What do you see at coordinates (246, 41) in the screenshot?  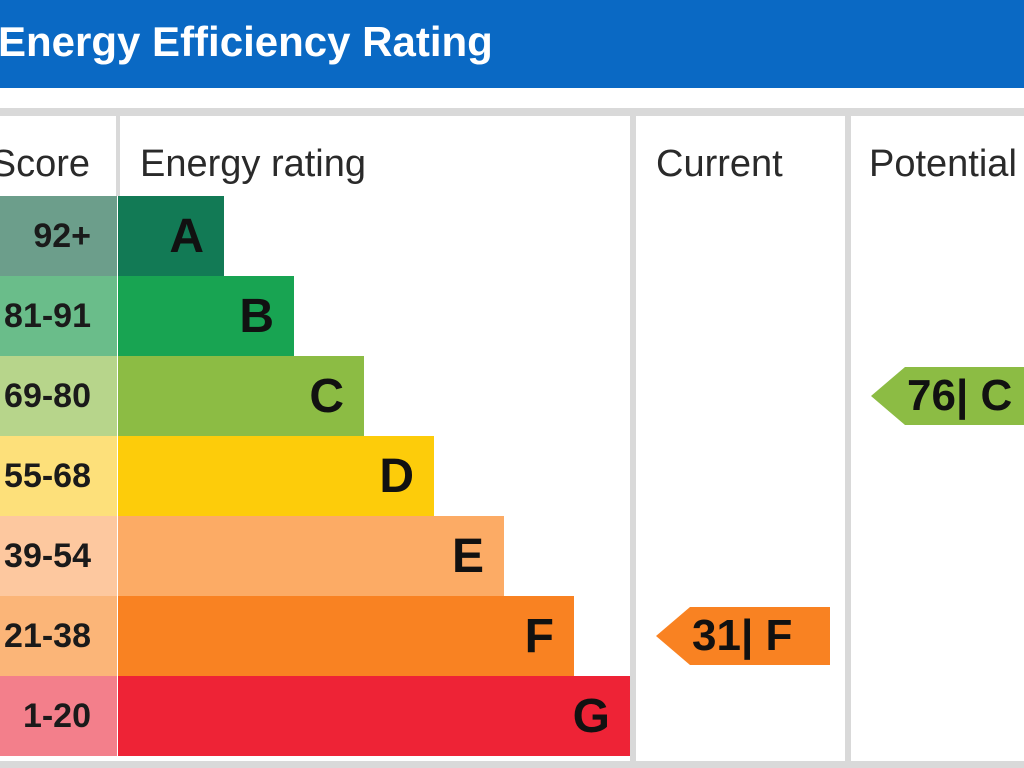 I see `page-title: Energy Efficiency Rating` at bounding box center [246, 41].